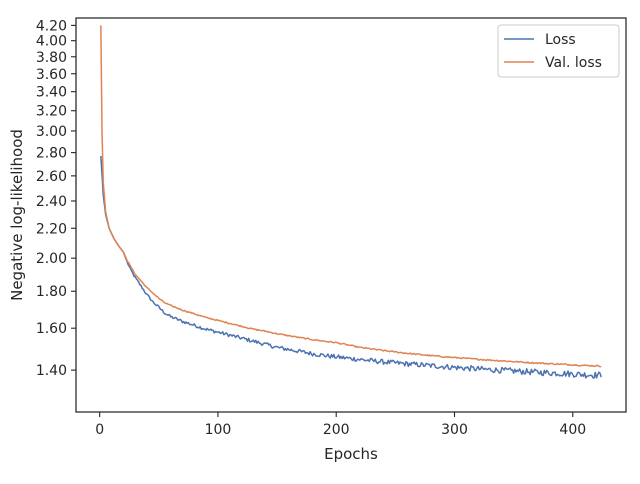  What do you see at coordinates (51, 229) in the screenshot?
I see `y-tick-label: 2.20` at bounding box center [51, 229].